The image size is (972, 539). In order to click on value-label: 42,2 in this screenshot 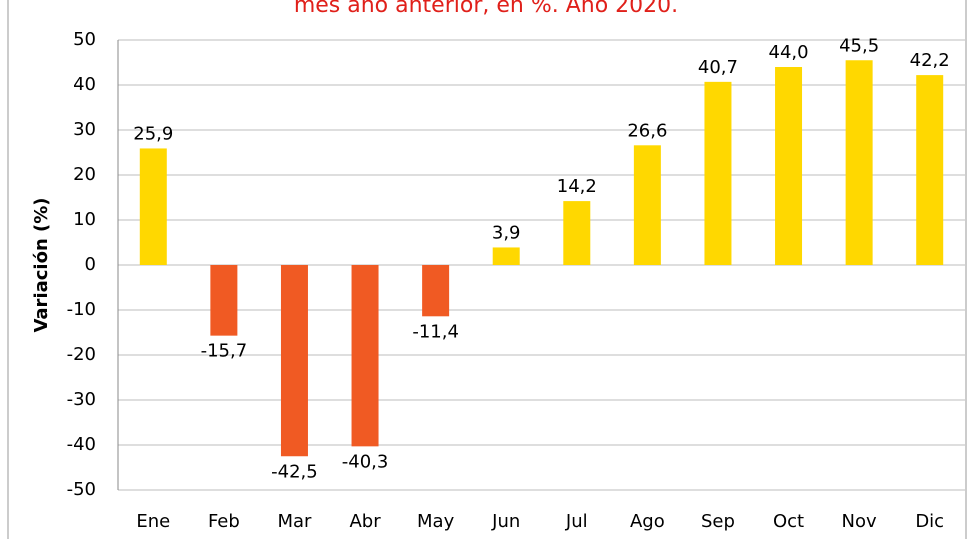, I will do `click(930, 60)`.